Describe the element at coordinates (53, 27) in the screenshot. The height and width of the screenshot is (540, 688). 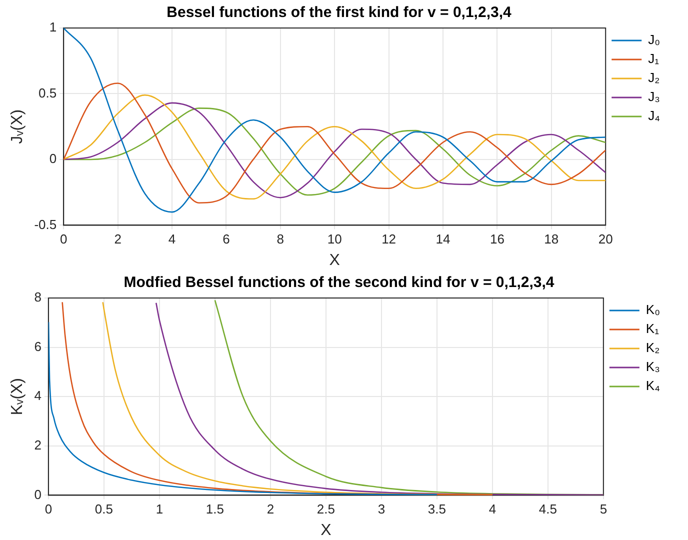
I see `y-tick-label: 1` at that location.